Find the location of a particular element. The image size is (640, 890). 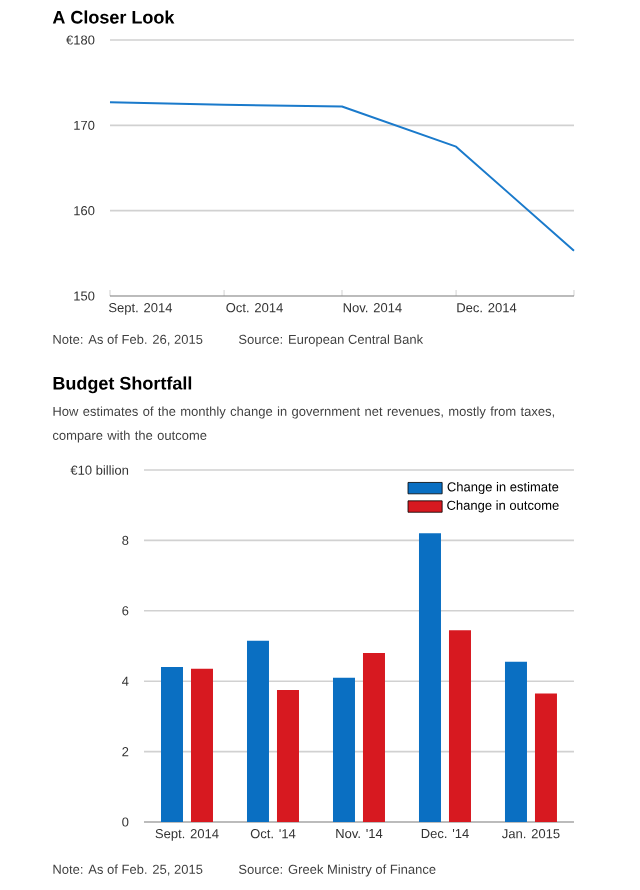

line-series is located at coordinates (341, 176).